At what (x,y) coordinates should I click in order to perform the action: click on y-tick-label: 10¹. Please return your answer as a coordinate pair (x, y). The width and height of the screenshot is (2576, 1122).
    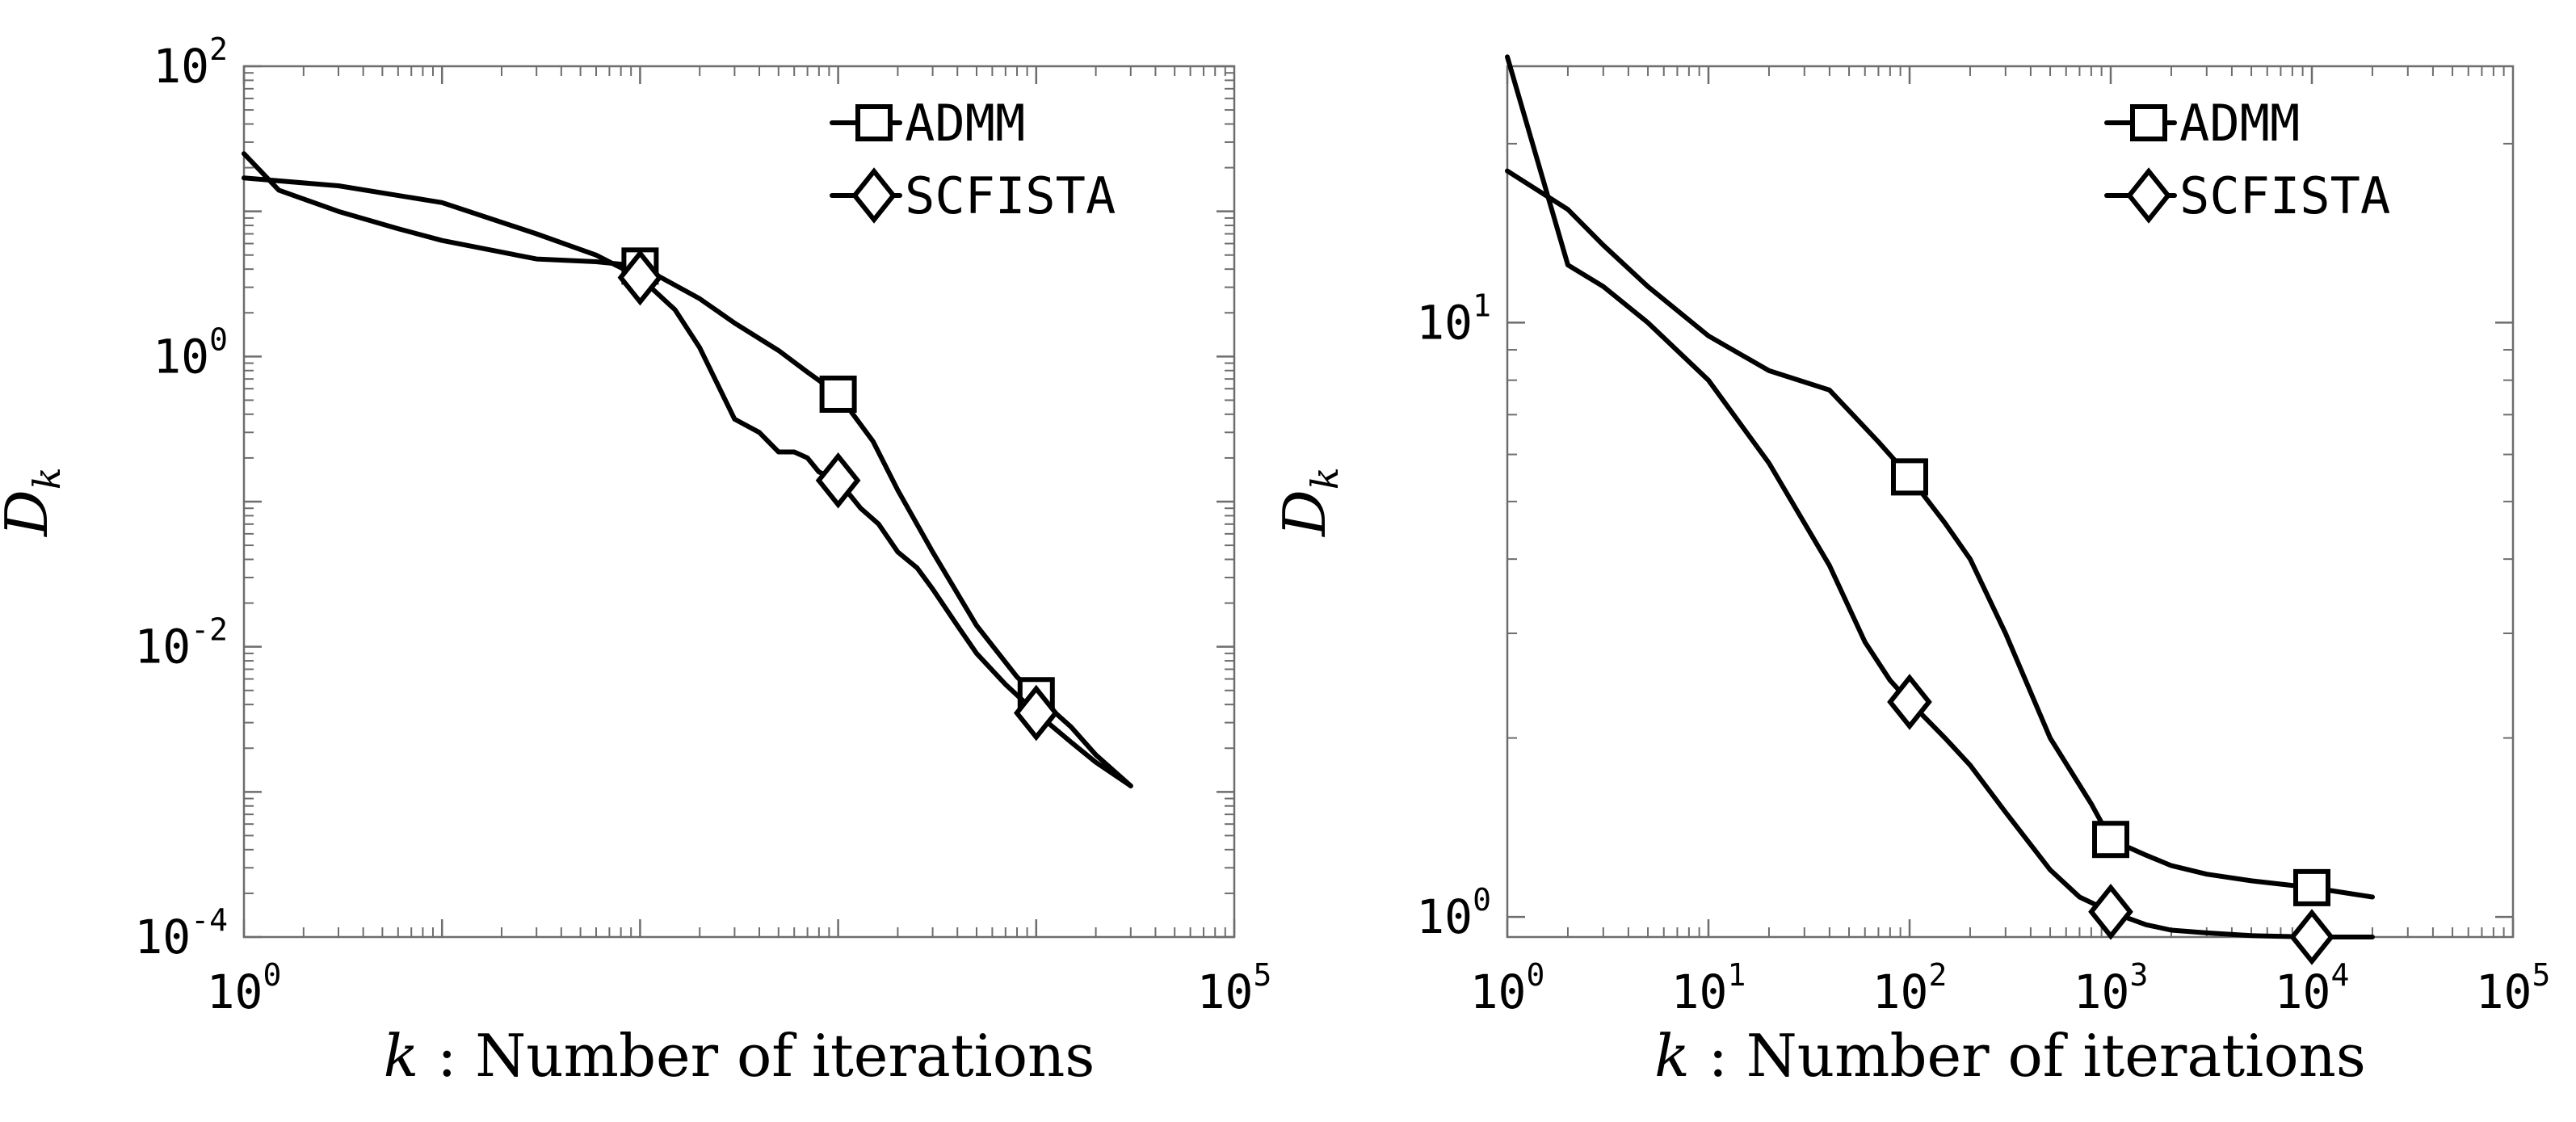
    Looking at the image, I should click on (1454, 319).